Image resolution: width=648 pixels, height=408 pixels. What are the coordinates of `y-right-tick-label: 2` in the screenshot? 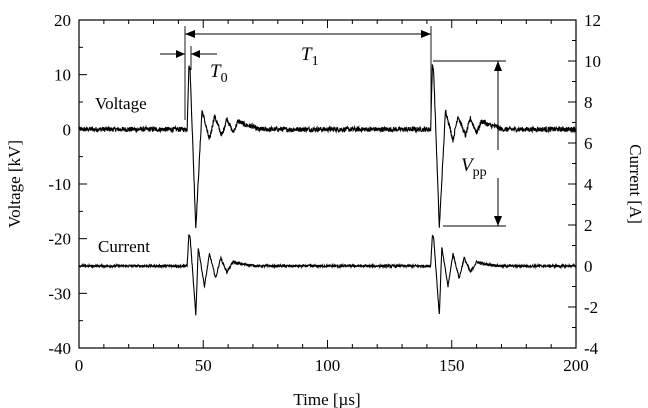 It's located at (588, 225).